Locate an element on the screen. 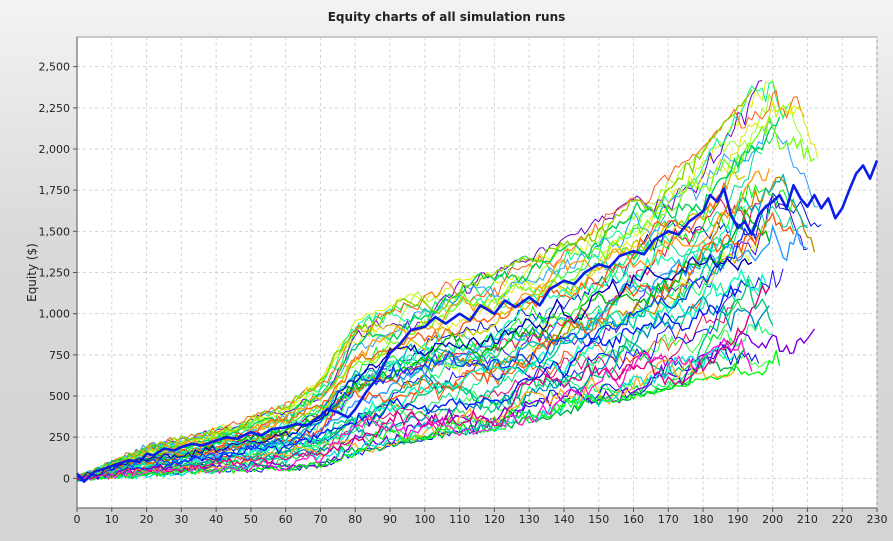 This screenshot has height=541, width=893. x-tick-label: 190 is located at coordinates (737, 519).